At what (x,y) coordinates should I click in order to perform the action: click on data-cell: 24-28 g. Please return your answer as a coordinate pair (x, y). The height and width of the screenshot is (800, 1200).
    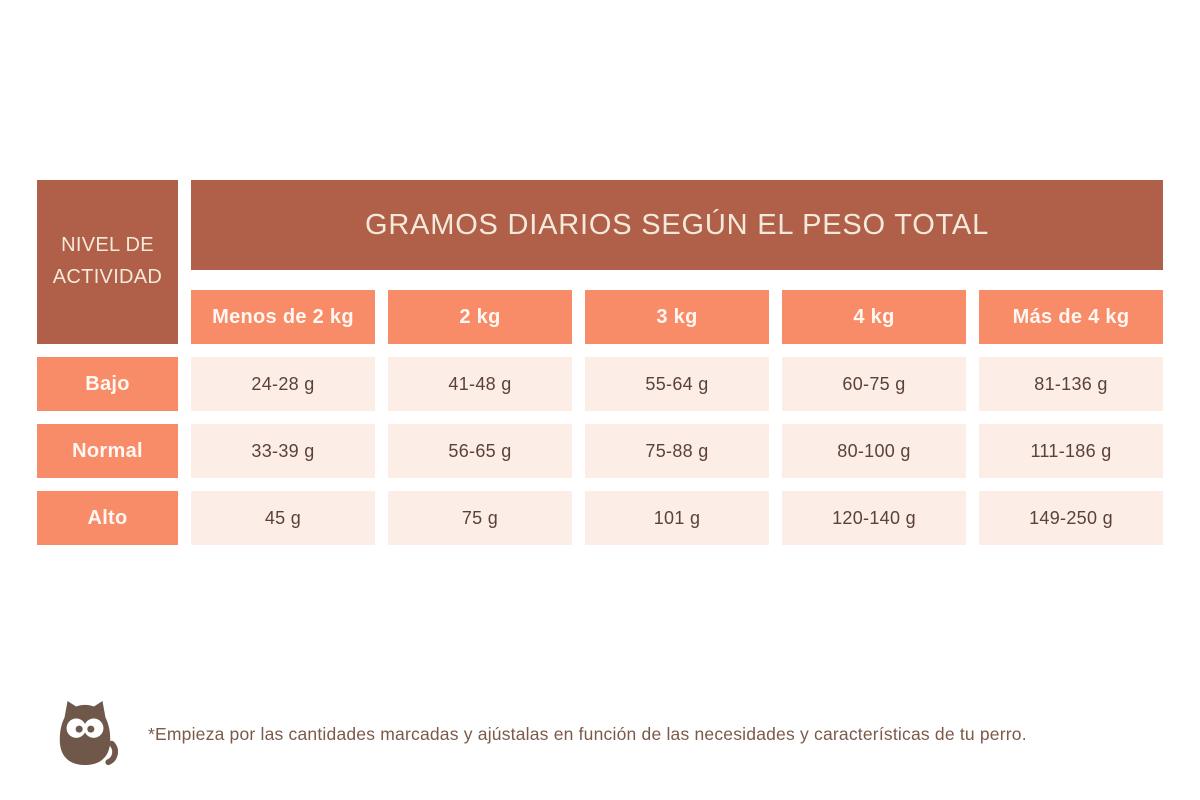
    Looking at the image, I should click on (283, 384).